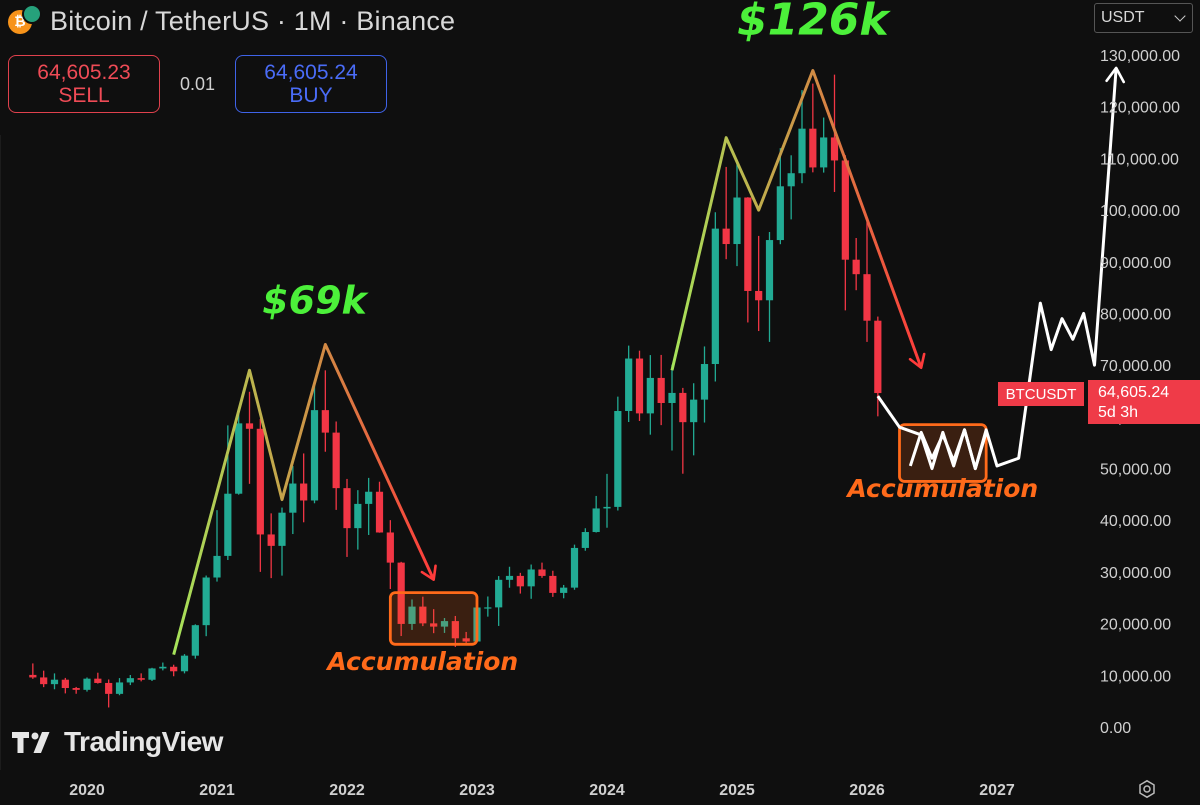 The width and height of the screenshot is (1200, 805). What do you see at coordinates (737, 790) in the screenshot?
I see `x-tick-label: 2025` at bounding box center [737, 790].